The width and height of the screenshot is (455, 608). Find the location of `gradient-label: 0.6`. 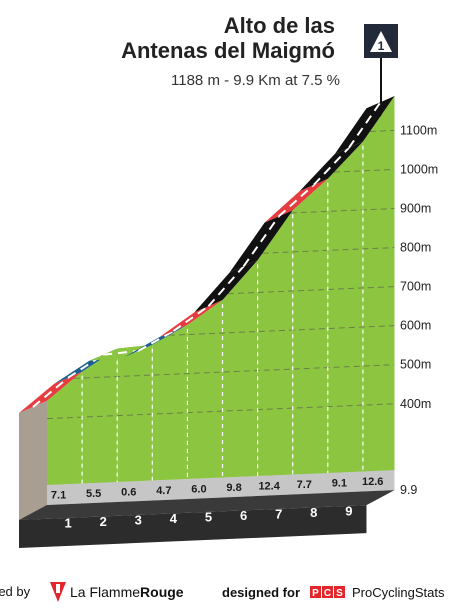

gradient-label: 0.6 is located at coordinates (128, 492).